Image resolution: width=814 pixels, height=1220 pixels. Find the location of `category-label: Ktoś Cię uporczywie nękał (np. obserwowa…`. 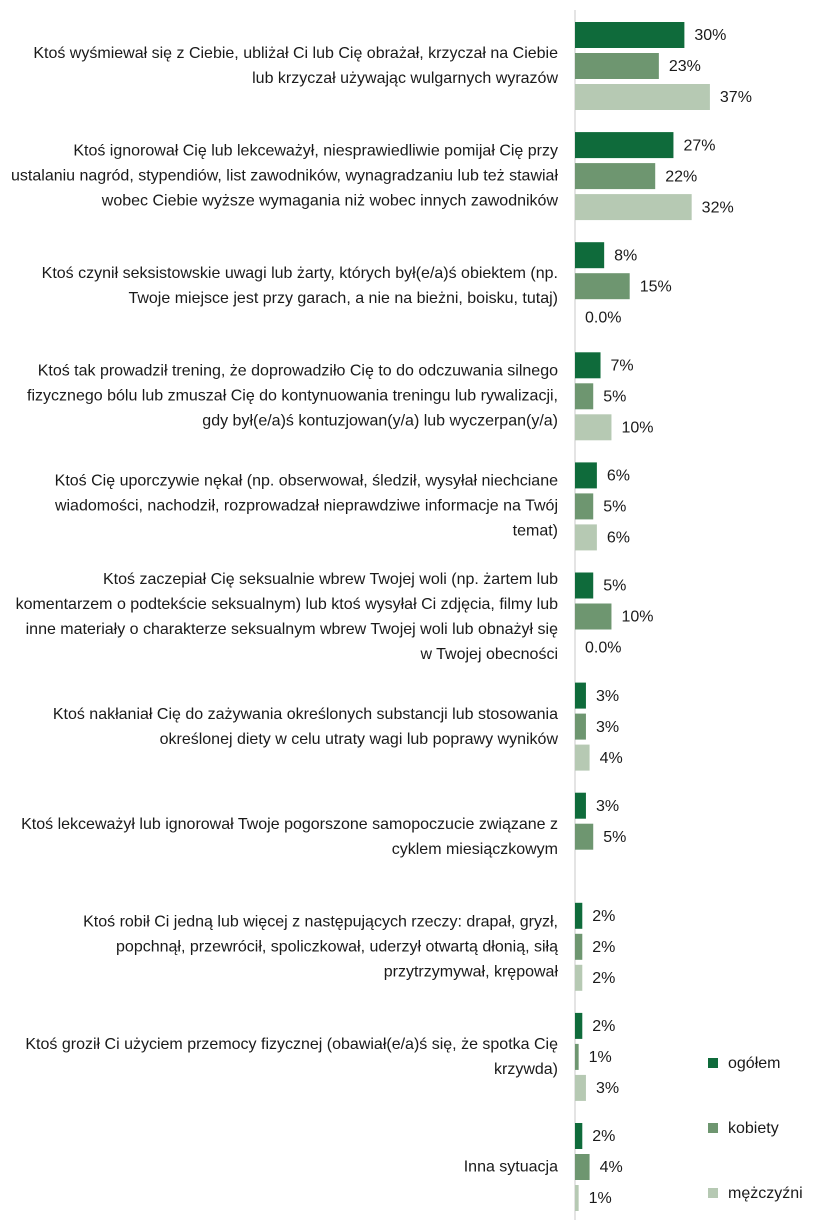

category-label: Ktoś Cię uporczywie nękał (np. obserwowa… is located at coordinates (306, 506).